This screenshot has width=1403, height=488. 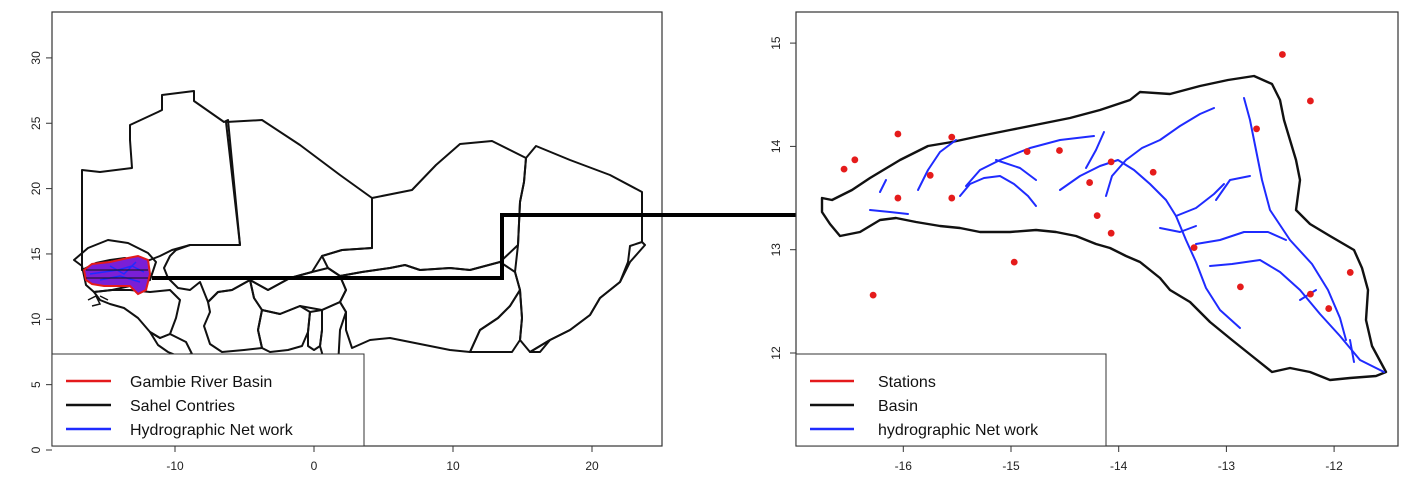 I want to click on left-x-tick-label: 10, so click(x=453, y=466).